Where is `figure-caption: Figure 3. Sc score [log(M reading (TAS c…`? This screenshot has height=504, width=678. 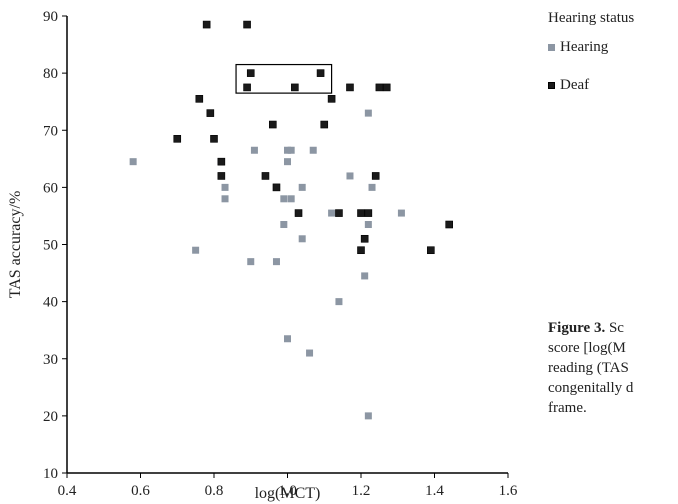
figure-caption: Figure 3. Sc score [log(M reading (TAS c… is located at coordinates (613, 368).